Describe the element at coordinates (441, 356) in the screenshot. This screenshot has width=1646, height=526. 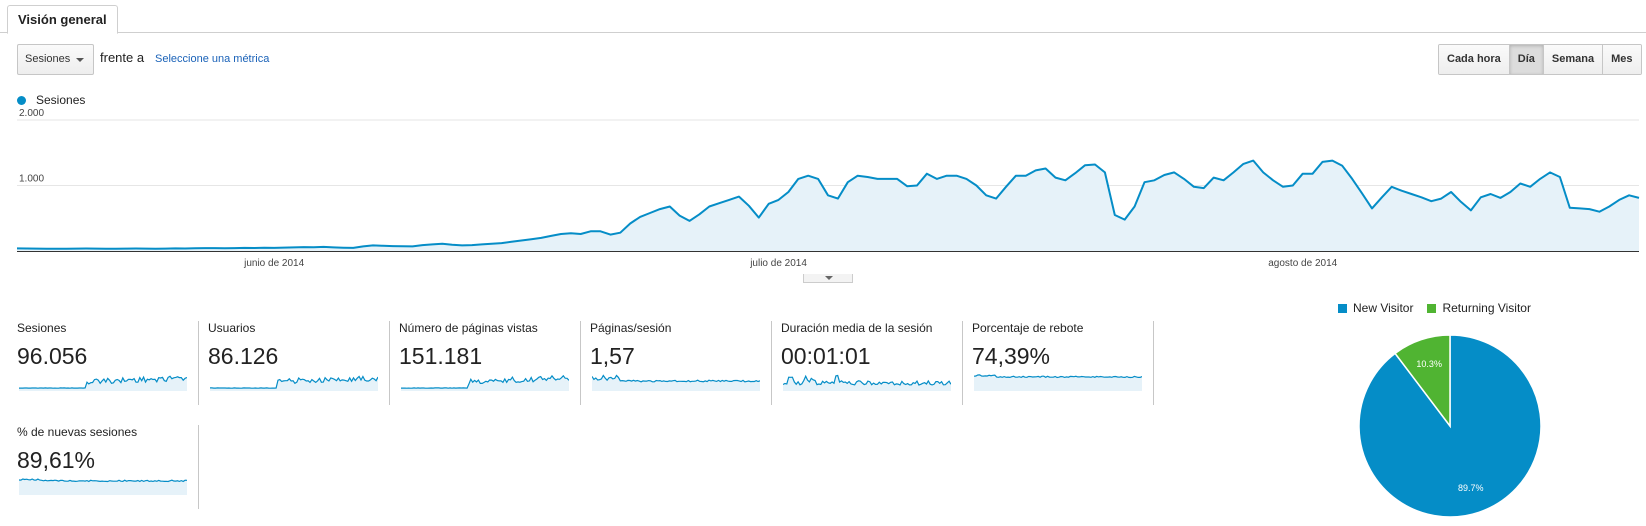
I see `scorecard-value: 151.181` at that location.